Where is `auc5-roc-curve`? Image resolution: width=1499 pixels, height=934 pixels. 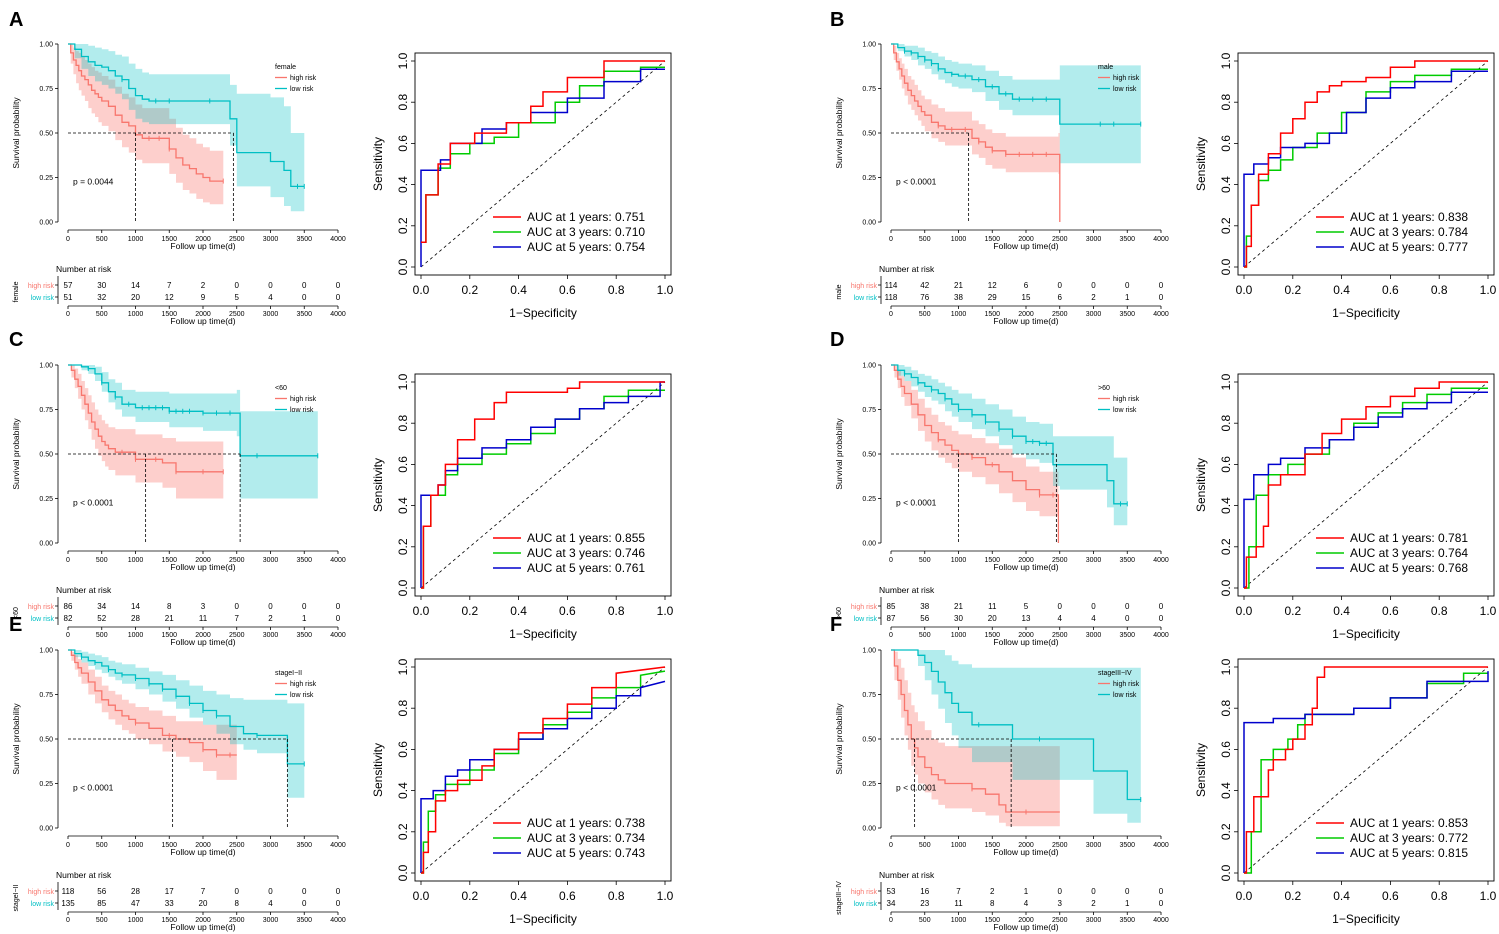 auc5-roc-curve is located at coordinates (1365, 489).